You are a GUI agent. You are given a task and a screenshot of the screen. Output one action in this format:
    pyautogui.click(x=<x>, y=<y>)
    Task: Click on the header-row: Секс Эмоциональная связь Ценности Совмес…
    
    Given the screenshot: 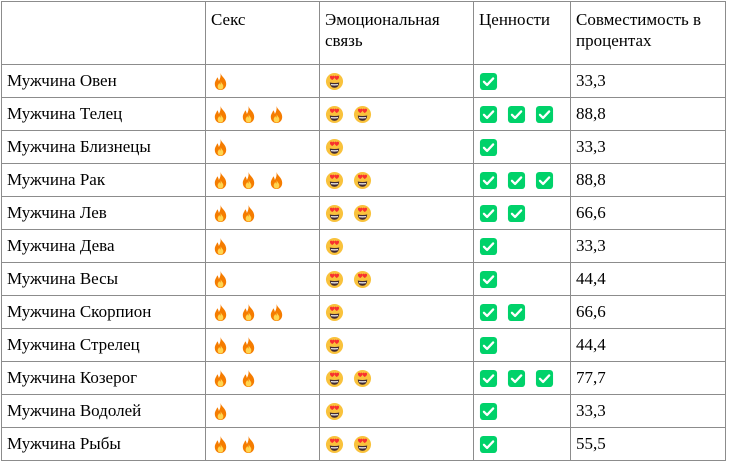 What is the action you would take?
    pyautogui.click(x=363, y=33)
    